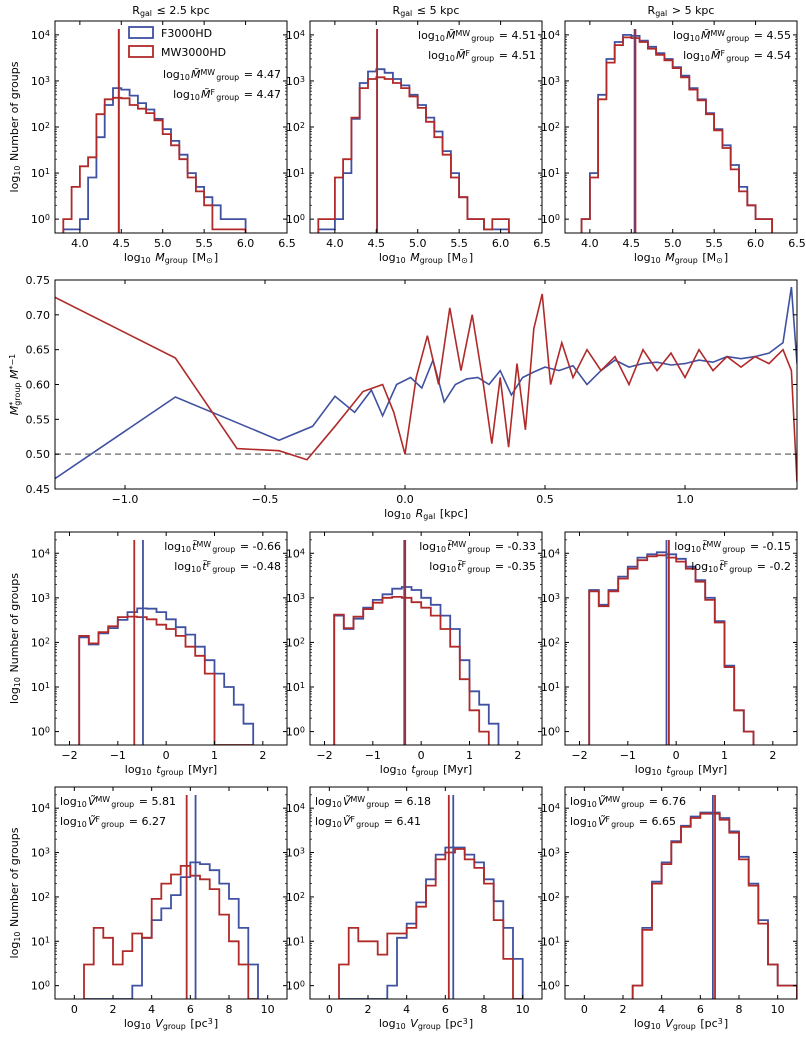  I want to click on median-annotation: log10 M̃F group = 4.54, so click(737, 56).